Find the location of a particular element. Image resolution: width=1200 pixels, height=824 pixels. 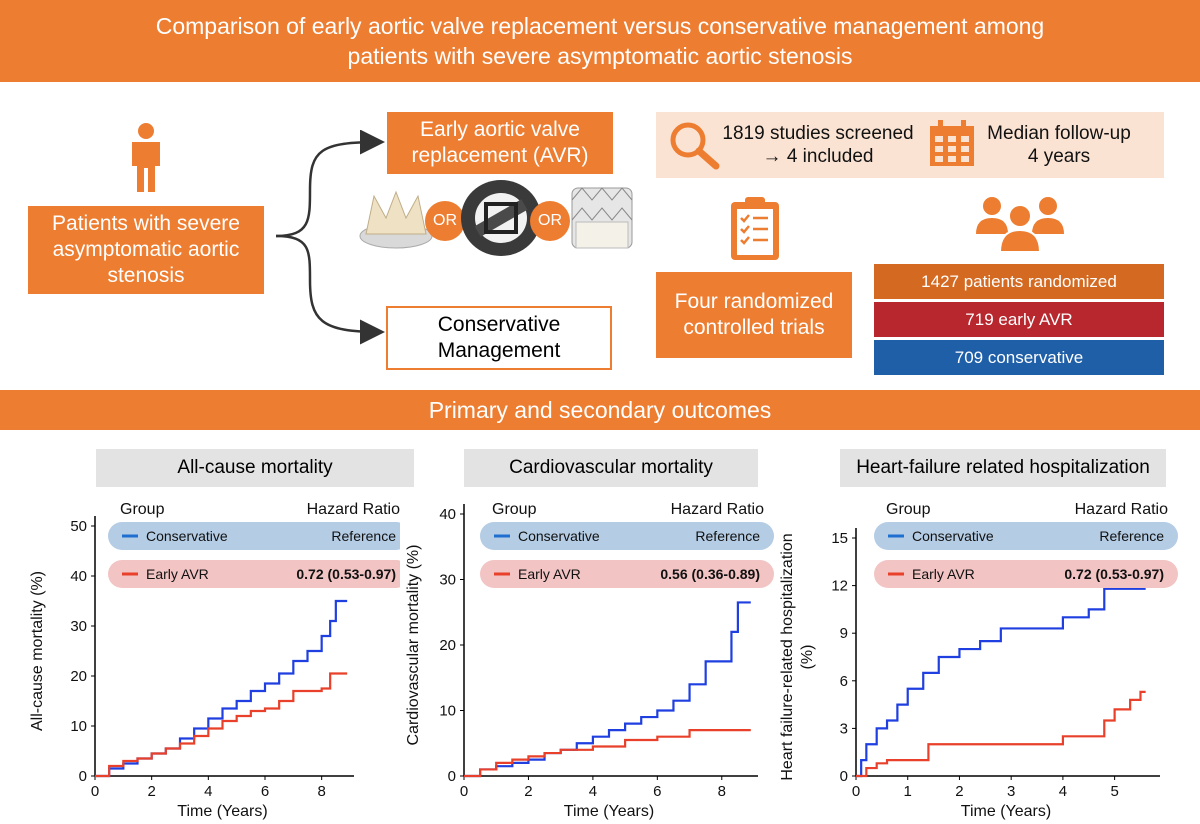

surgical-bioprosthetic-valve-image is located at coordinates (396, 219).